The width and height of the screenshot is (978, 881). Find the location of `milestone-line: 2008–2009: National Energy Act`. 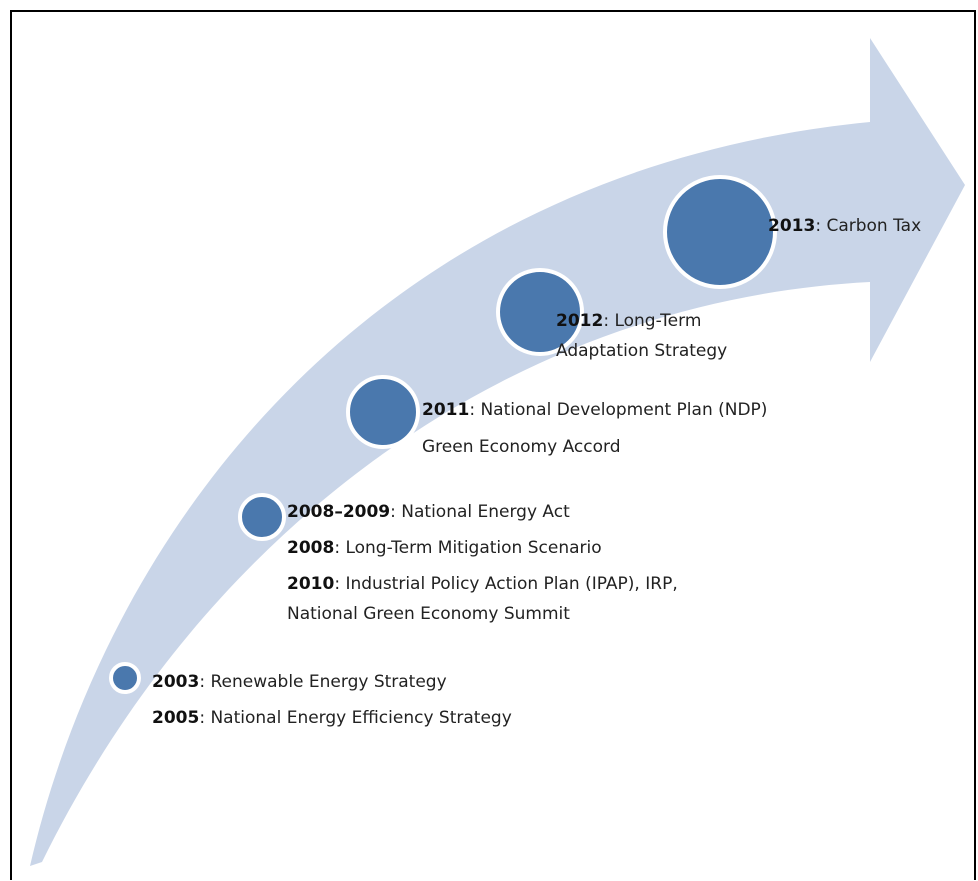

milestone-line: 2008–2009: National Energy Act is located at coordinates (428, 512).